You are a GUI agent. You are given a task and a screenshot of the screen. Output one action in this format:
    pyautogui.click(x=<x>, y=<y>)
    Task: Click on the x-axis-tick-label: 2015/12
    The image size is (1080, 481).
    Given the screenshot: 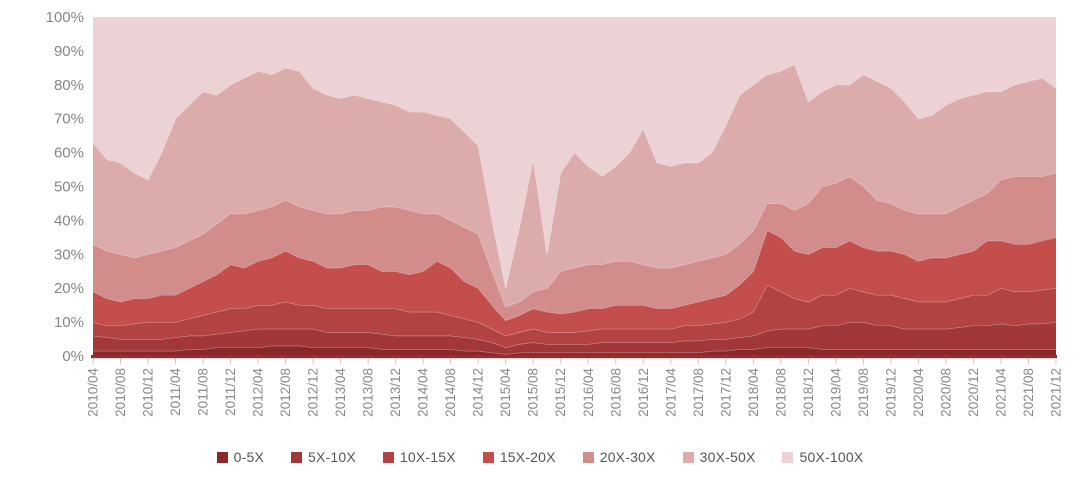 What is the action you would take?
    pyautogui.click(x=560, y=392)
    